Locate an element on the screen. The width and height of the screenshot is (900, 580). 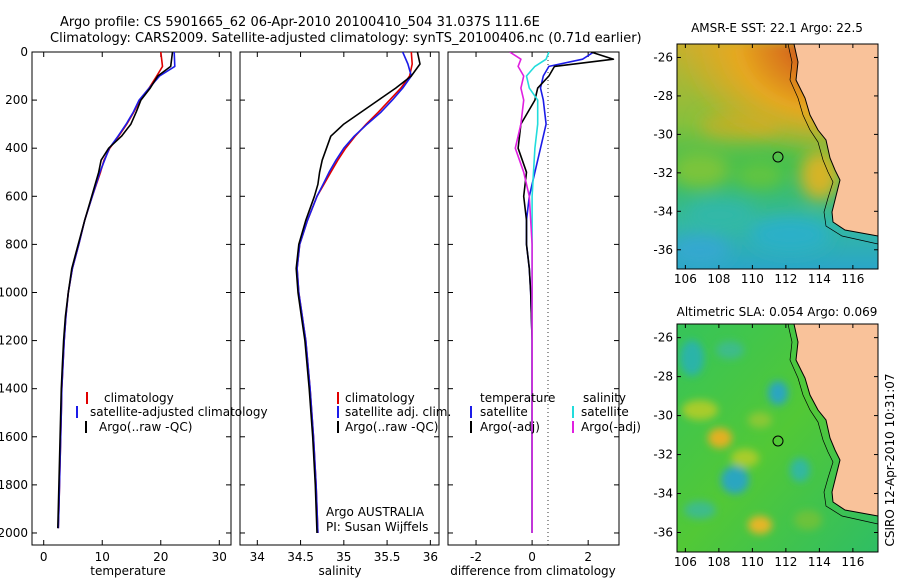
argo-program-annotation: Argo AUSTRALIA is located at coordinates (375, 512).